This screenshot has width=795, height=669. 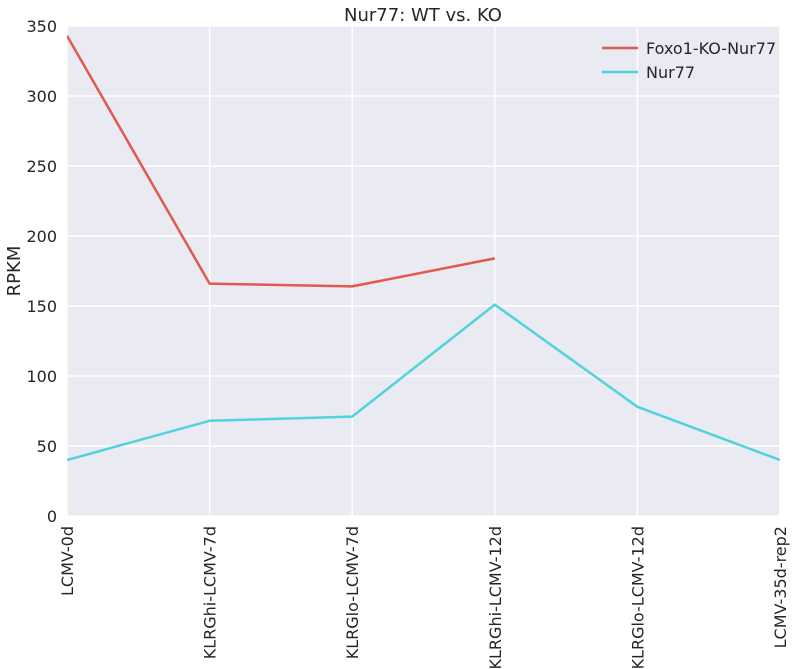 What do you see at coordinates (41, 306) in the screenshot?
I see `y-tick-label: 150` at bounding box center [41, 306].